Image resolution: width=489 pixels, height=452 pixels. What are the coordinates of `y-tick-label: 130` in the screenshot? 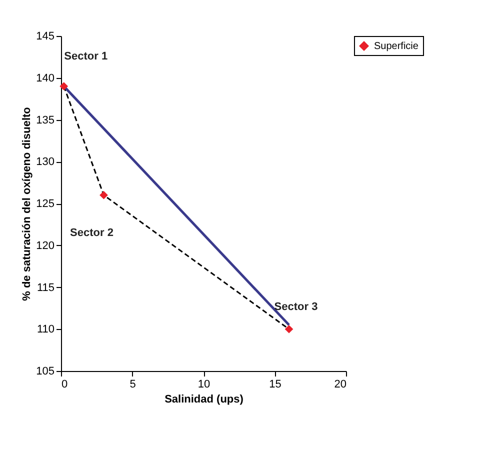 It's located at (45, 162).